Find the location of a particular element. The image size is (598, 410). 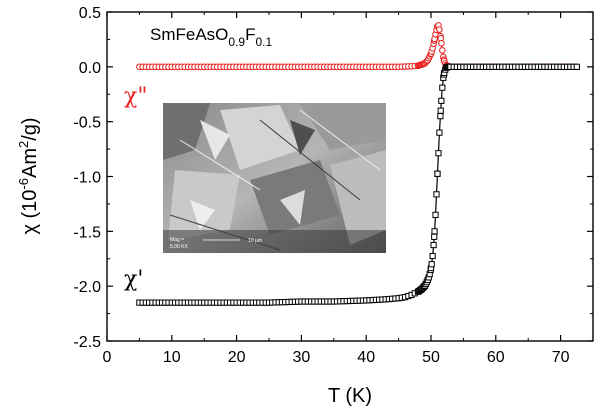

x-tick-label: 40 is located at coordinates (366, 357).